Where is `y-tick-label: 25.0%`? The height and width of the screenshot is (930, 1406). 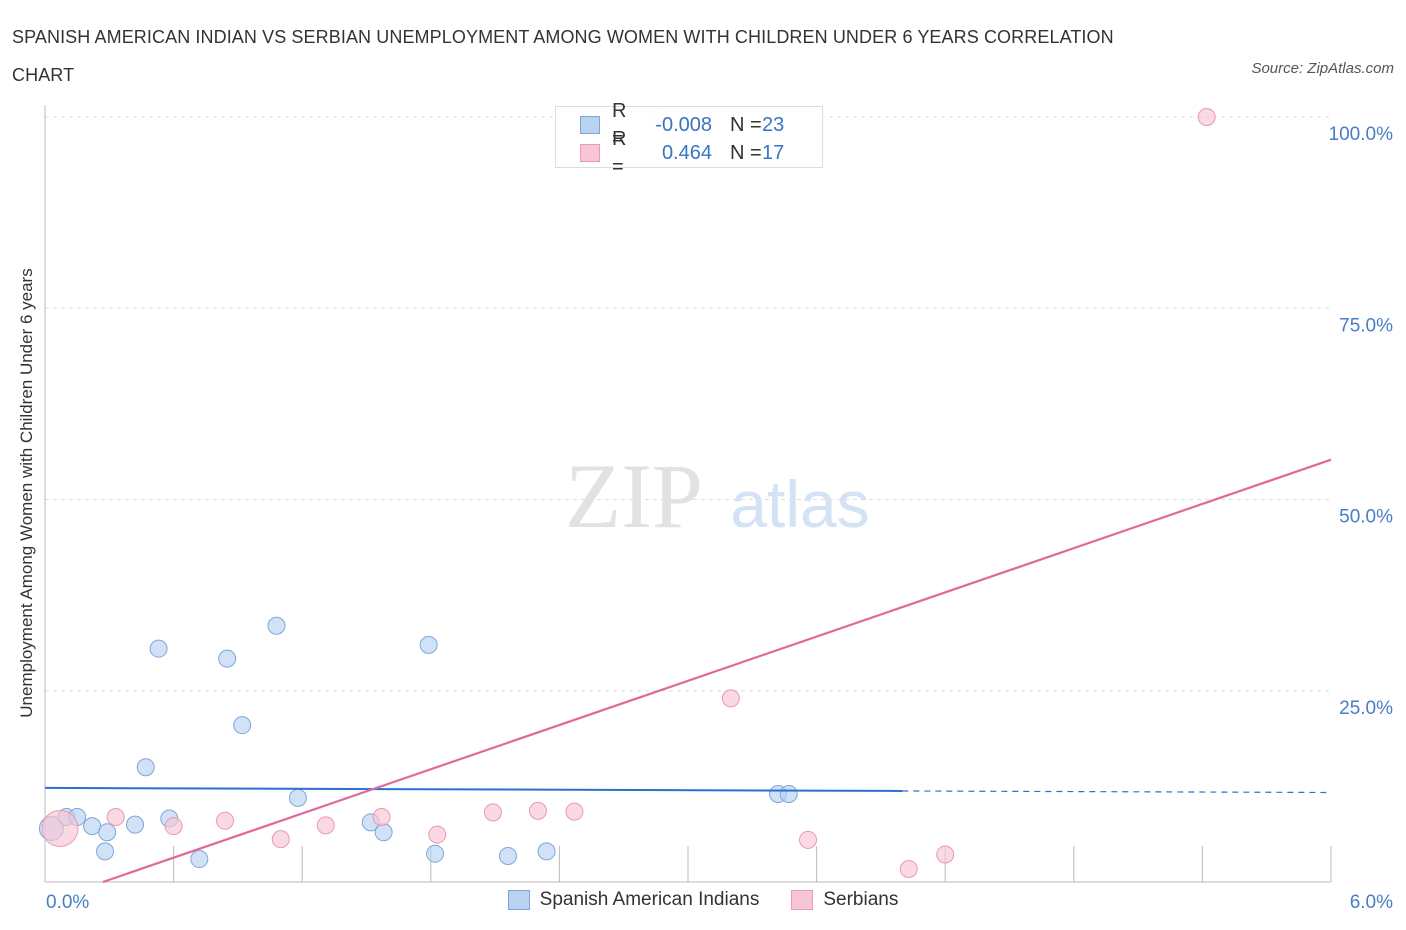
y-tick-label: 25.0% is located at coordinates (1366, 708).